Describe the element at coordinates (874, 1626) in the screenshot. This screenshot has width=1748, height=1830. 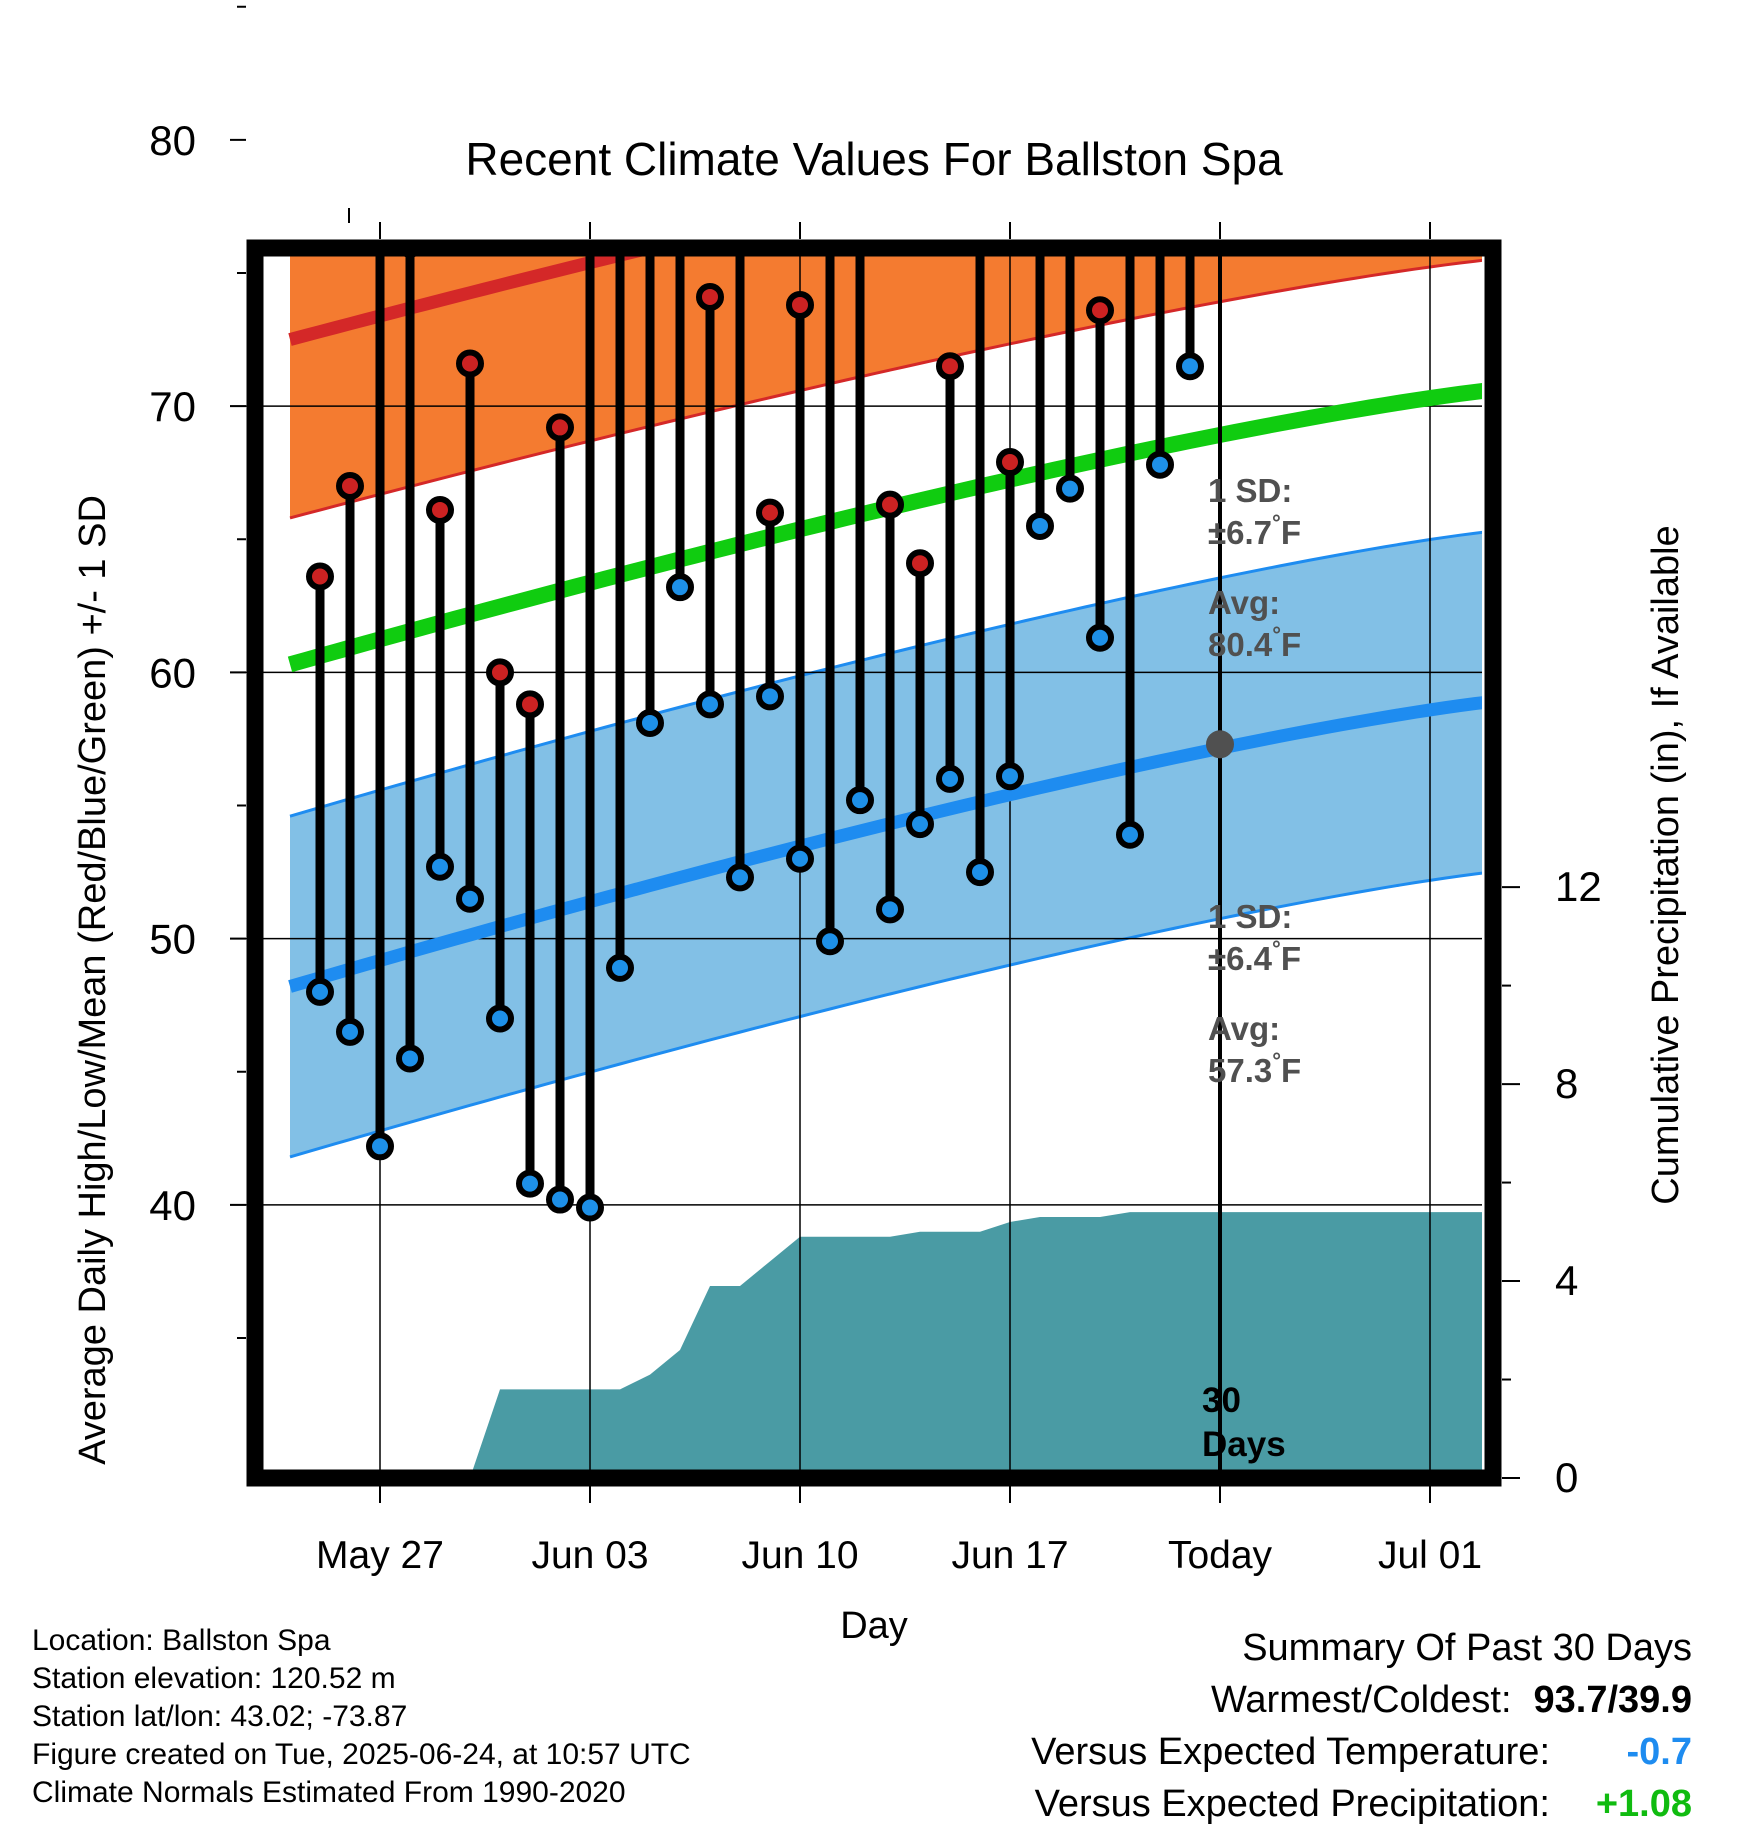
I see `x-axis-label: Day` at that location.